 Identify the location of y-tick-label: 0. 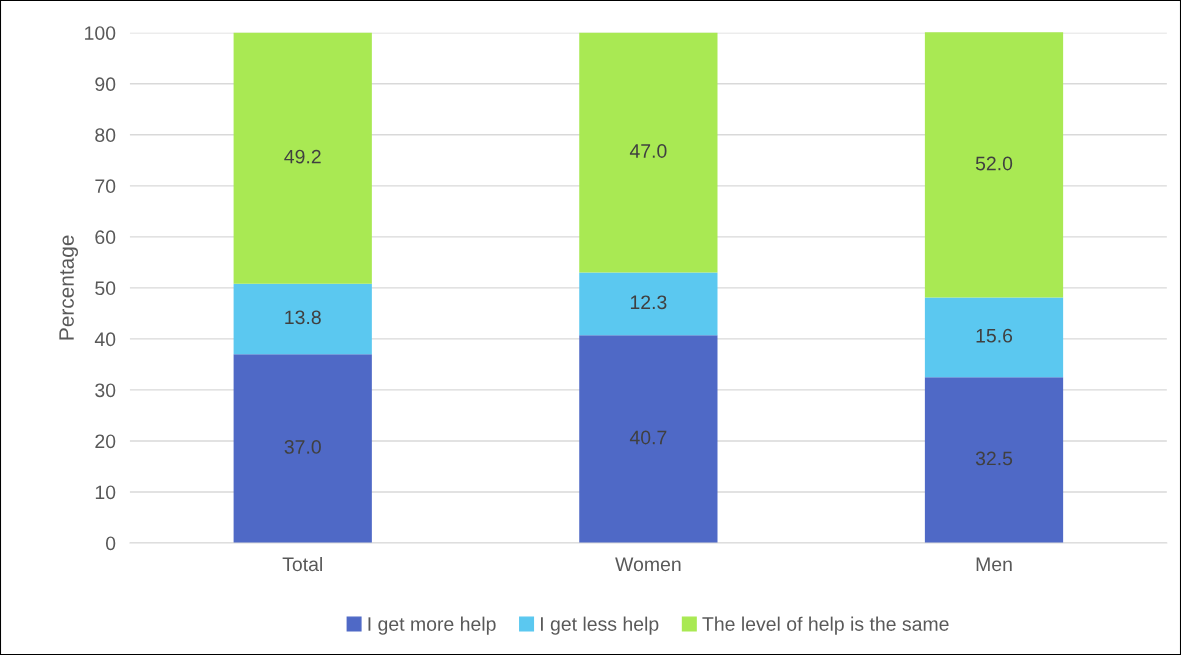
(110, 543).